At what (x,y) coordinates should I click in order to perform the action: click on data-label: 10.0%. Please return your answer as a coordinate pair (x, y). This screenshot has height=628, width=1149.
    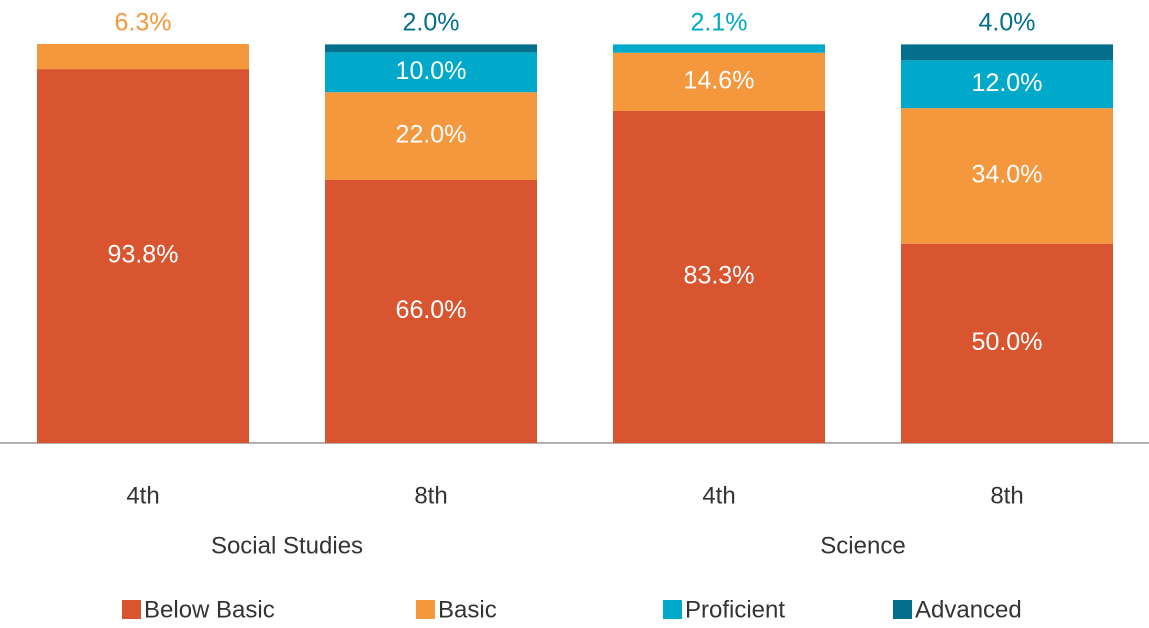
    Looking at the image, I should click on (431, 71).